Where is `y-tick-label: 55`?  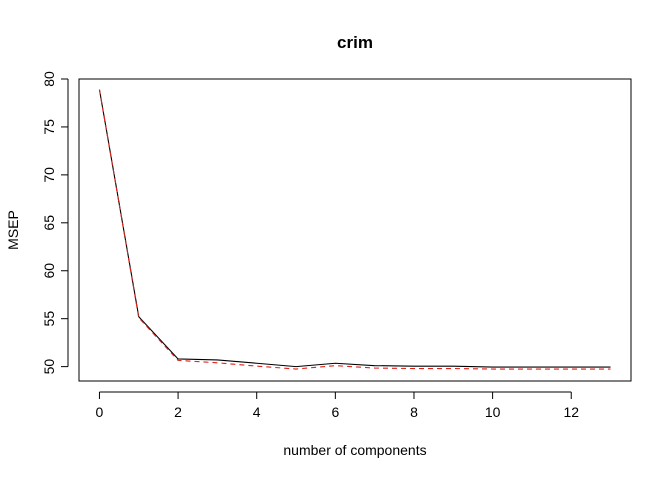 y-tick-label: 55 is located at coordinates (49, 319).